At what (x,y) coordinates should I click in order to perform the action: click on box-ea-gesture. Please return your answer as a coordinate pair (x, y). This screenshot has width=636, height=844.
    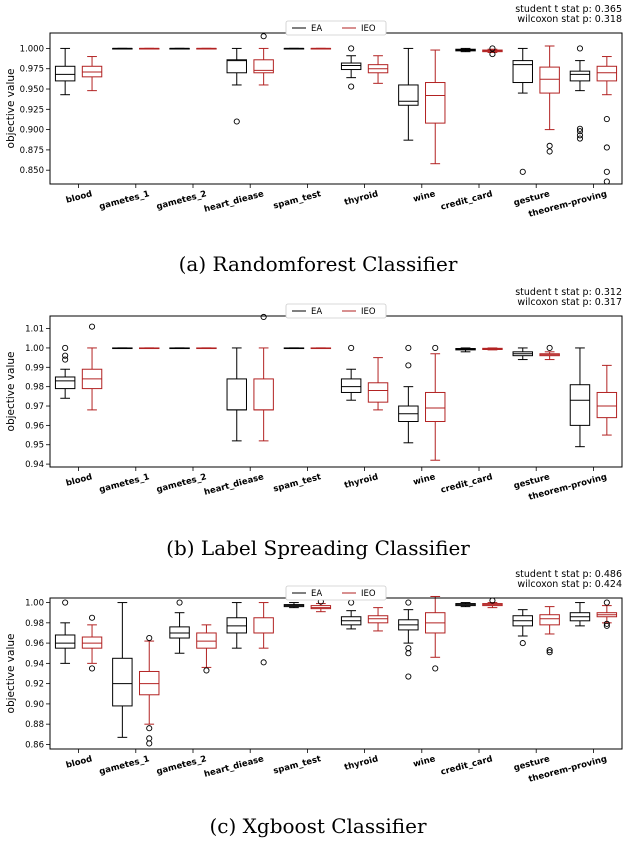
    Looking at the image, I should click on (522, 111).